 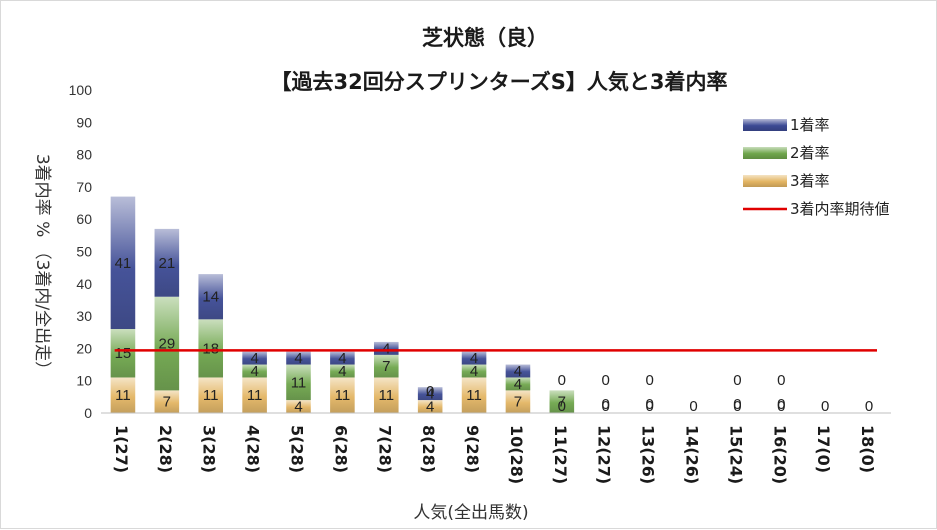 What do you see at coordinates (516, 454) in the screenshot?
I see `x-tick-label: 10(28)` at bounding box center [516, 454].